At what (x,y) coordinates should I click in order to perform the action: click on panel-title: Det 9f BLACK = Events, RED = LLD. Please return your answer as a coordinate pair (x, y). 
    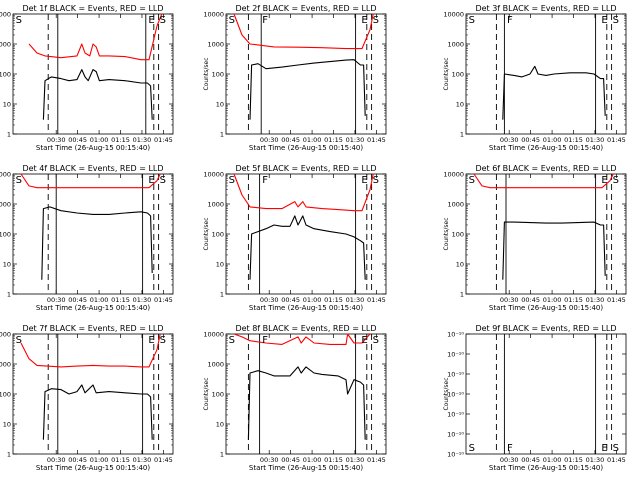
    Looking at the image, I should click on (545, 328).